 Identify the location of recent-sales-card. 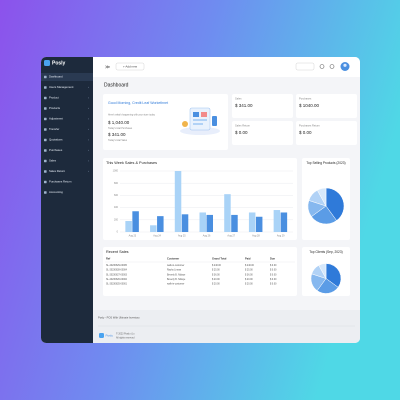
(200, 271).